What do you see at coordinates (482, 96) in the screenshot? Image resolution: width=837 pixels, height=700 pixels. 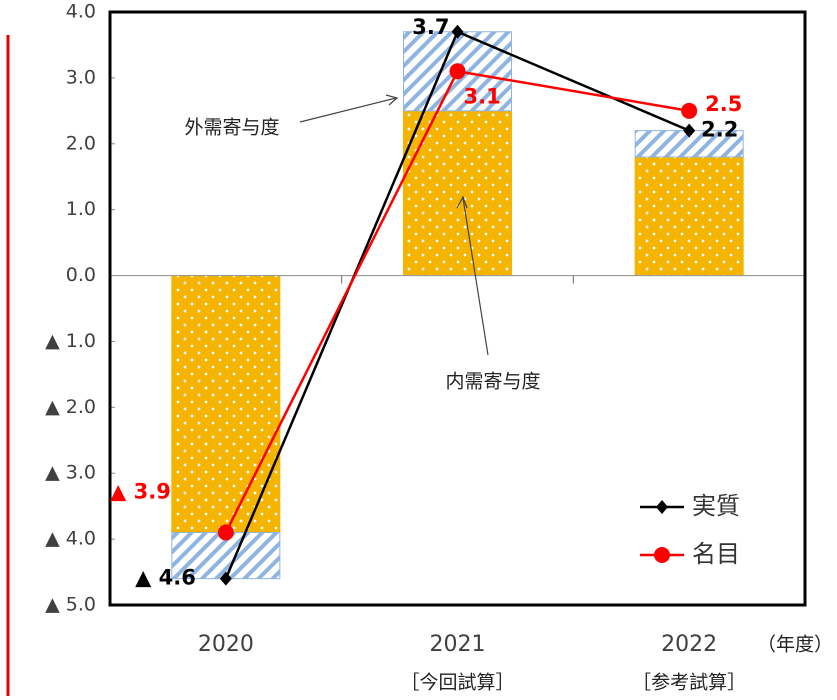 I see `data-label: 3.1` at bounding box center [482, 96].